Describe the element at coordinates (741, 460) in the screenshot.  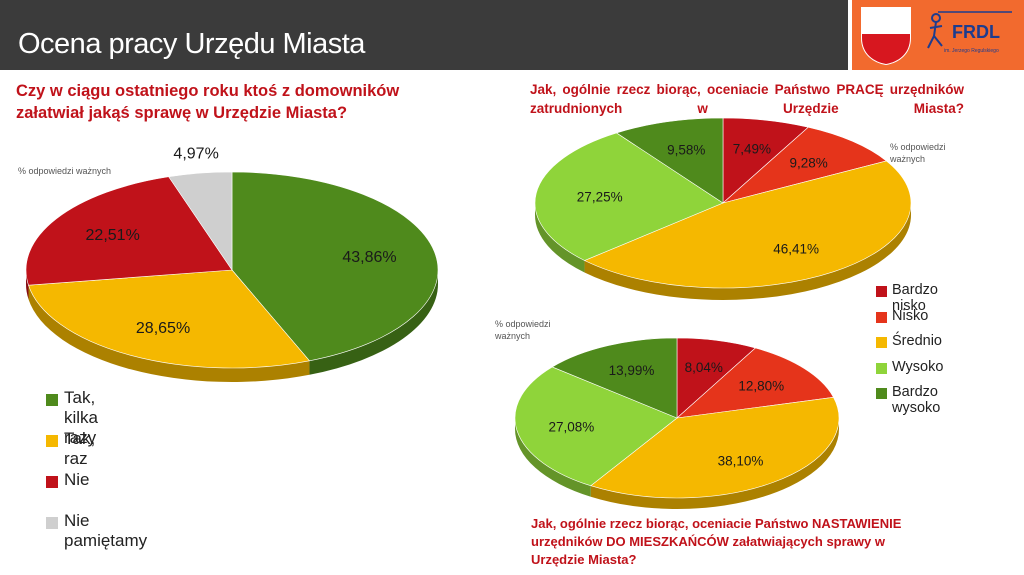
I see `pie-data-label: 38,10%` at that location.